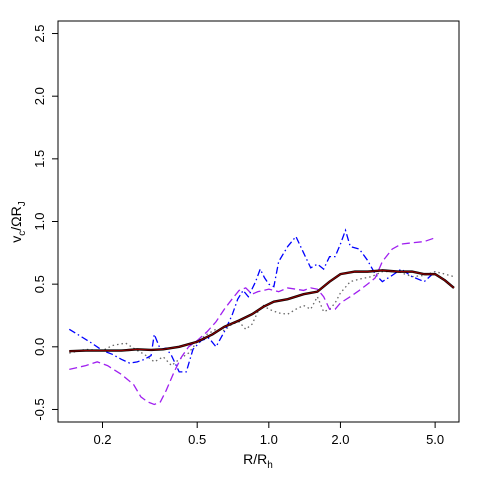 The image size is (480, 480). I want to click on x-tick-label: 1.0, so click(269, 439).